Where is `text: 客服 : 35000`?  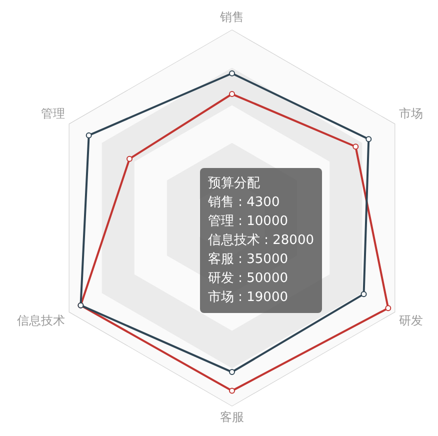 text: 客服 : 35000 is located at coordinates (248, 260).